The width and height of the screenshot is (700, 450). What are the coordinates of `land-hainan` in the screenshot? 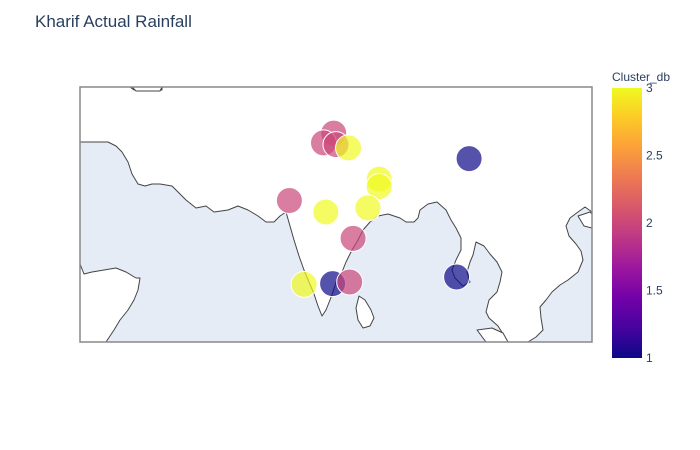 It's located at (584, 220).